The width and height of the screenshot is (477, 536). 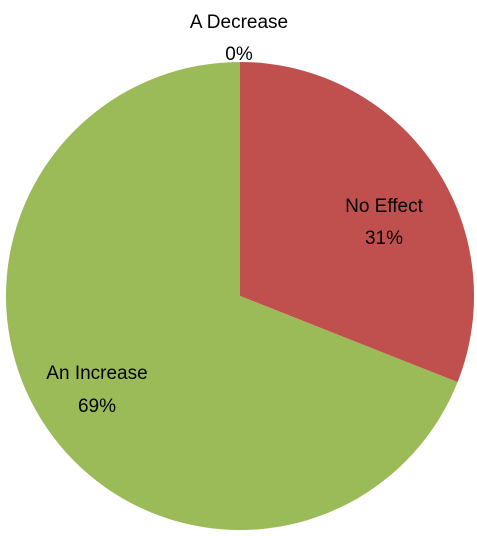 I want to click on data-label-percent-a-decrease: 0%, so click(x=239, y=54).